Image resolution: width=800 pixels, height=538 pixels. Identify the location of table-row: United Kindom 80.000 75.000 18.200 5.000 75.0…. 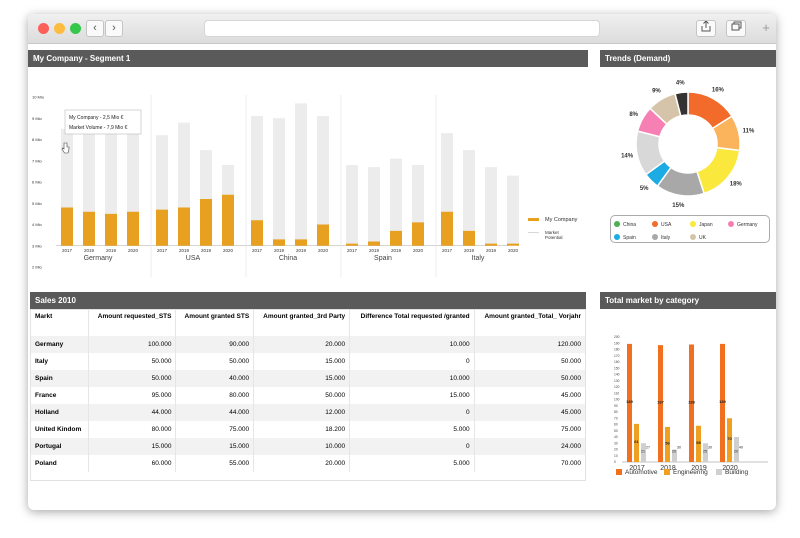
(308, 429).